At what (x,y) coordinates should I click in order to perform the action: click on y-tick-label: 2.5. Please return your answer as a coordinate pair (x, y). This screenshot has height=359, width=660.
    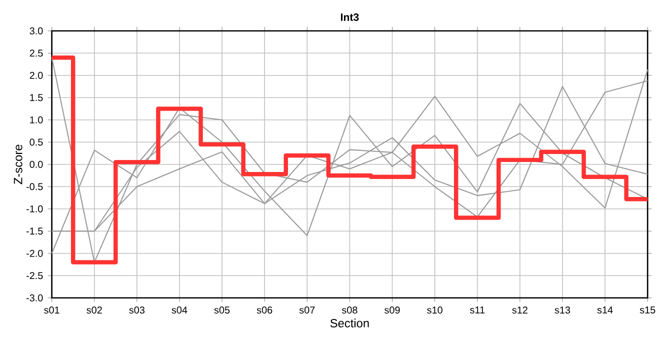
    Looking at the image, I should click on (36, 53).